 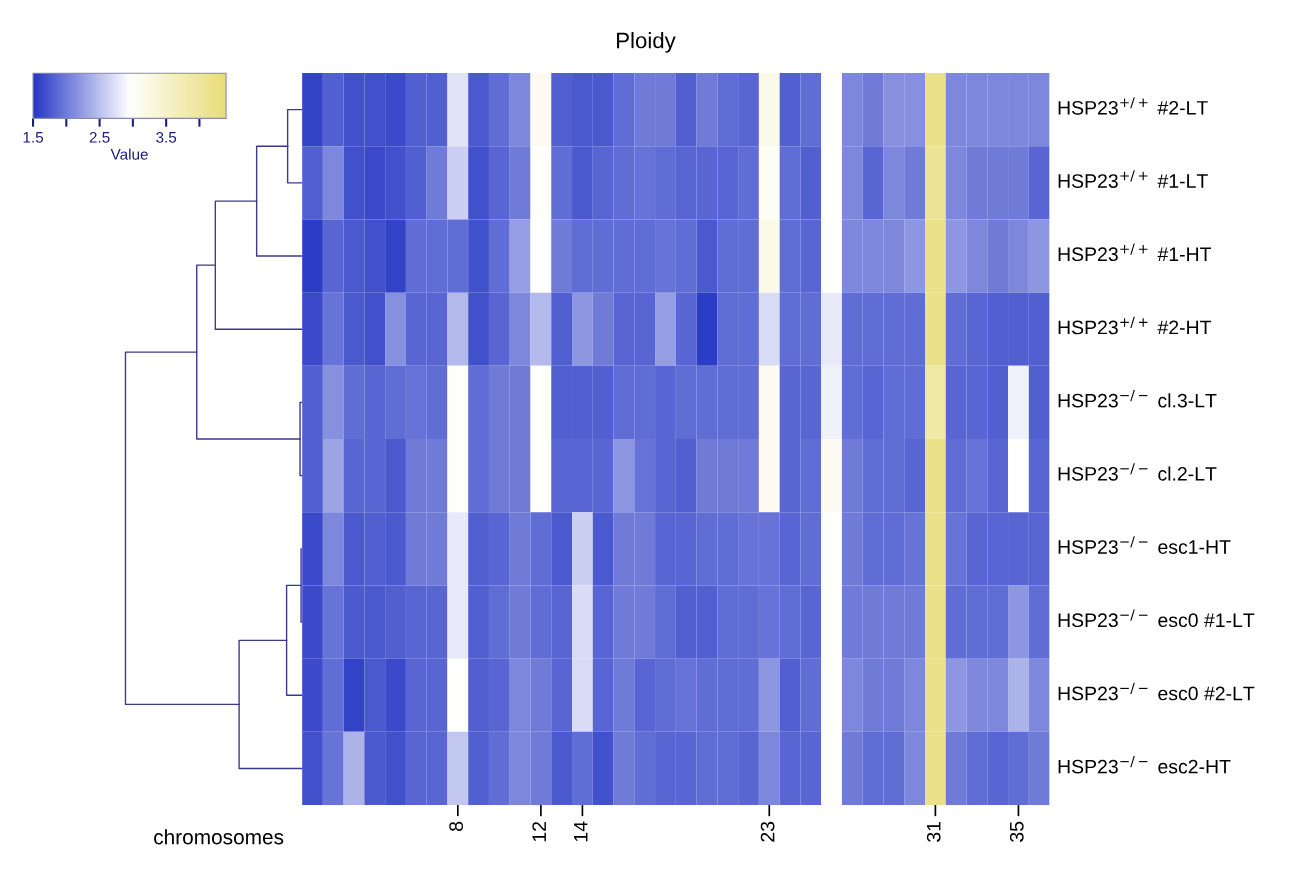 I want to click on y-tick-label: HSP23$^{−/−}$ esc1-HT, so click(x=1144, y=545).